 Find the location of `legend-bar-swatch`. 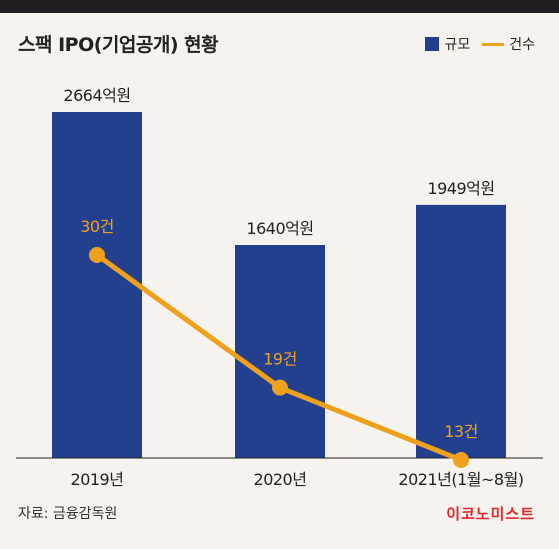

legend-bar-swatch is located at coordinates (432, 44).